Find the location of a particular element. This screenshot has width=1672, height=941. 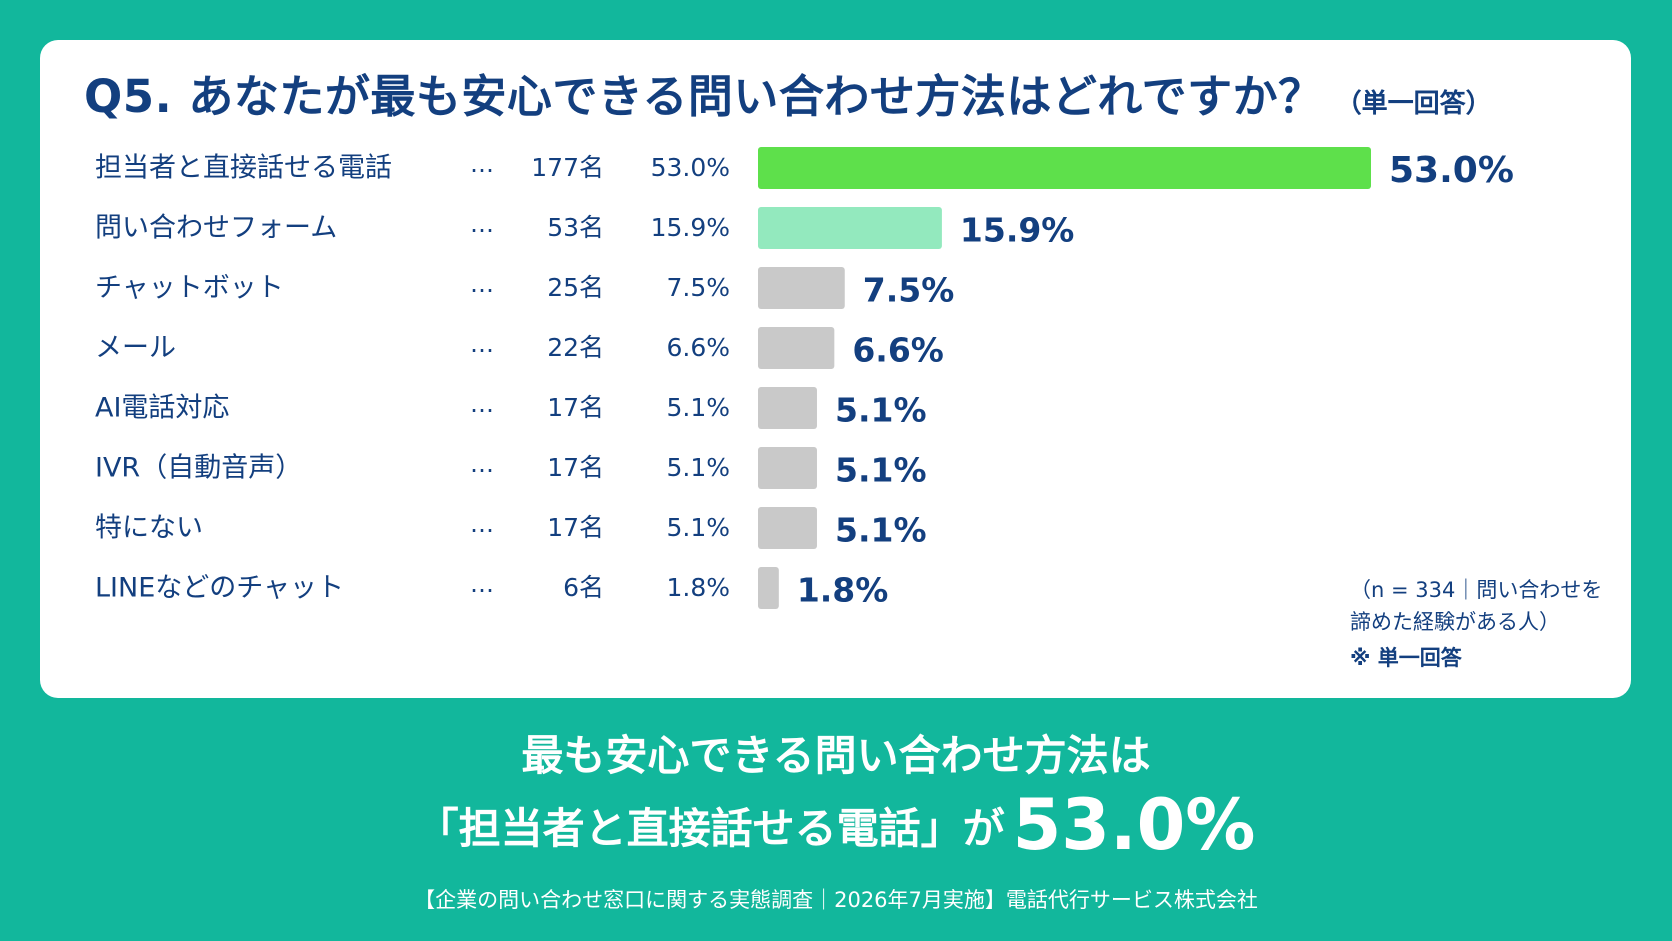

category-label: メール is located at coordinates (135, 348).